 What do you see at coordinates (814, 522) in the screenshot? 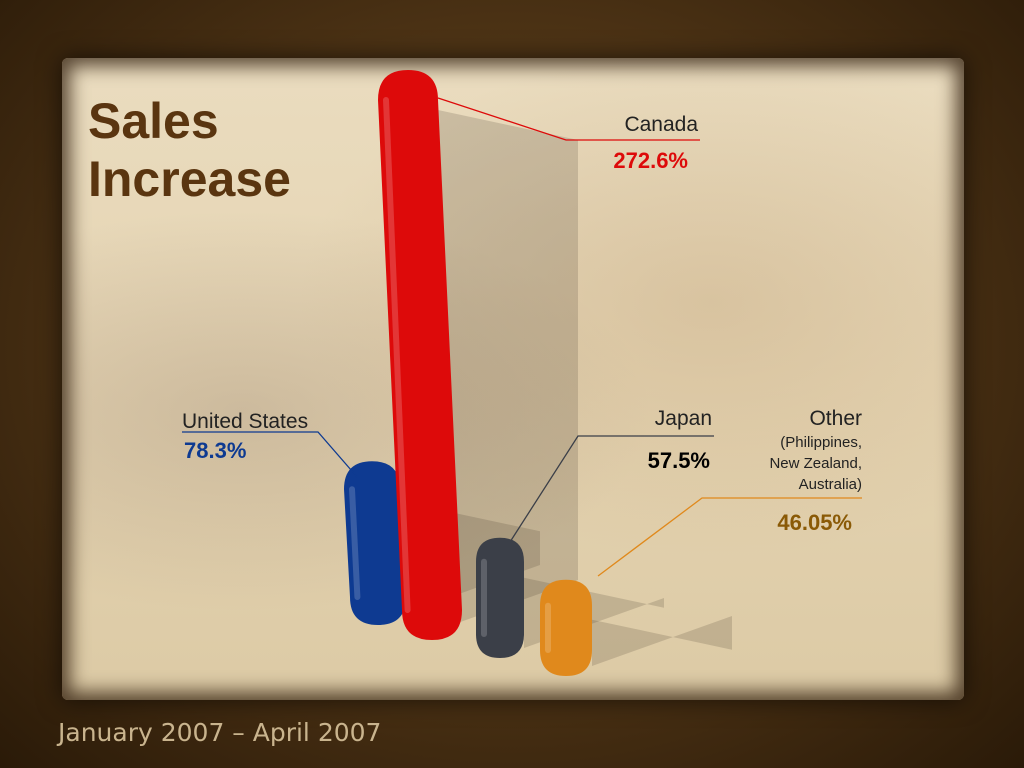
I see `value-label: 46.05%` at bounding box center [814, 522].